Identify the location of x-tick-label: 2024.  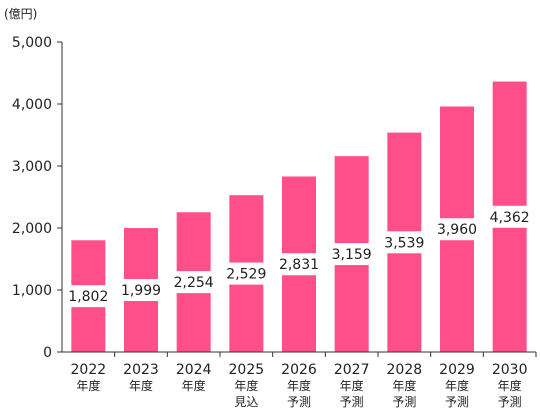
(194, 370).